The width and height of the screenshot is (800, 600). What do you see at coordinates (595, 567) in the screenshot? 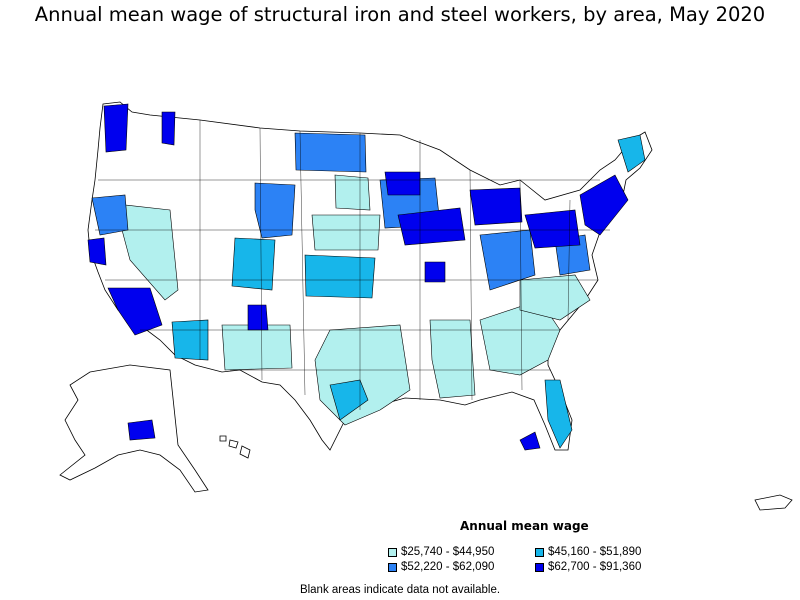
I see `legend-label-tier-4: $62,700 - $91,360` at bounding box center [595, 567].